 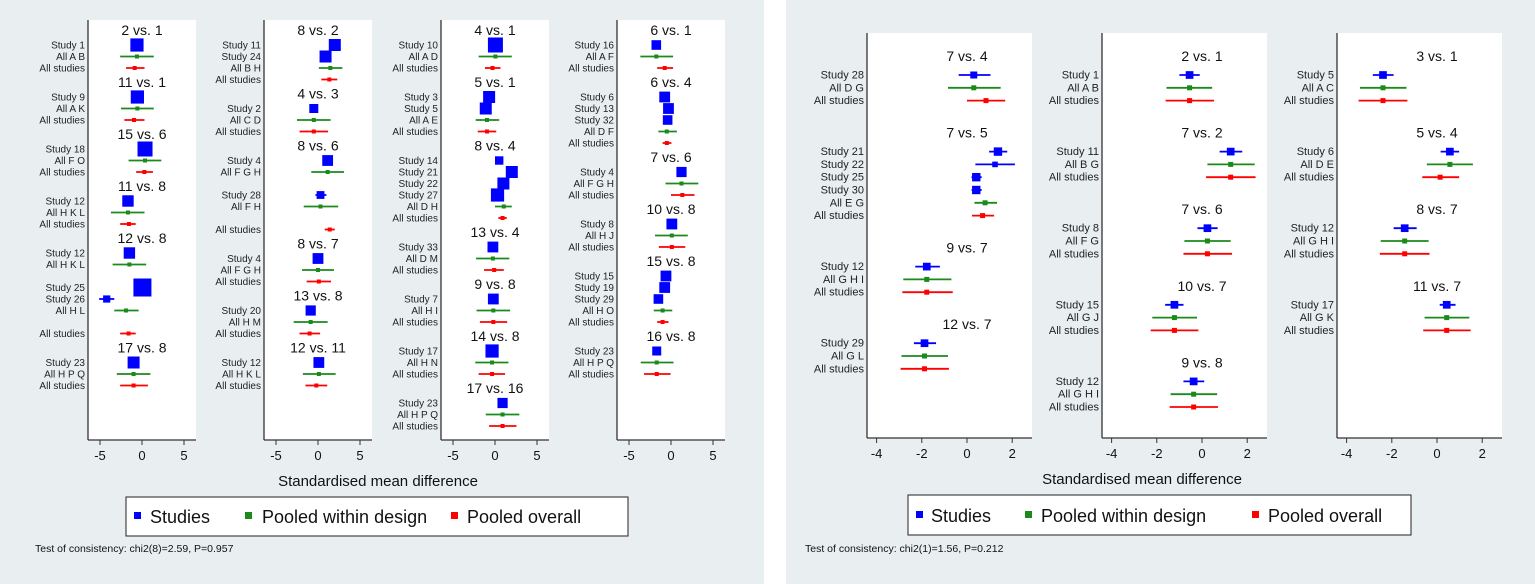 I want to click on x-tick-label: -2, so click(x=1157, y=453).